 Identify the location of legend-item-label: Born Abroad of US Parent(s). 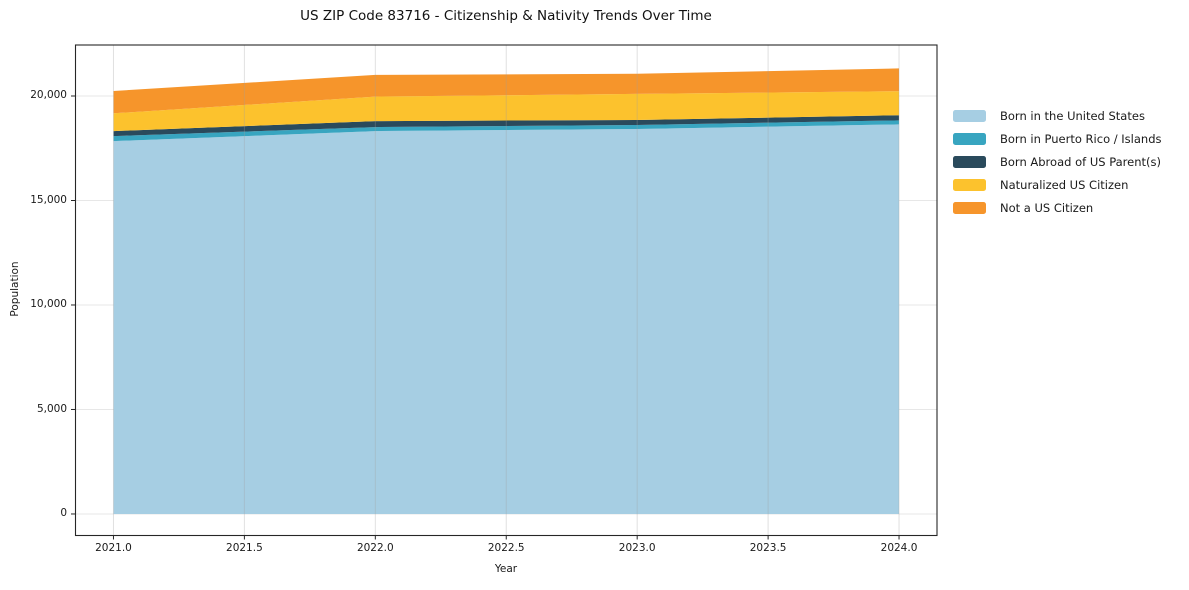
(1080, 161).